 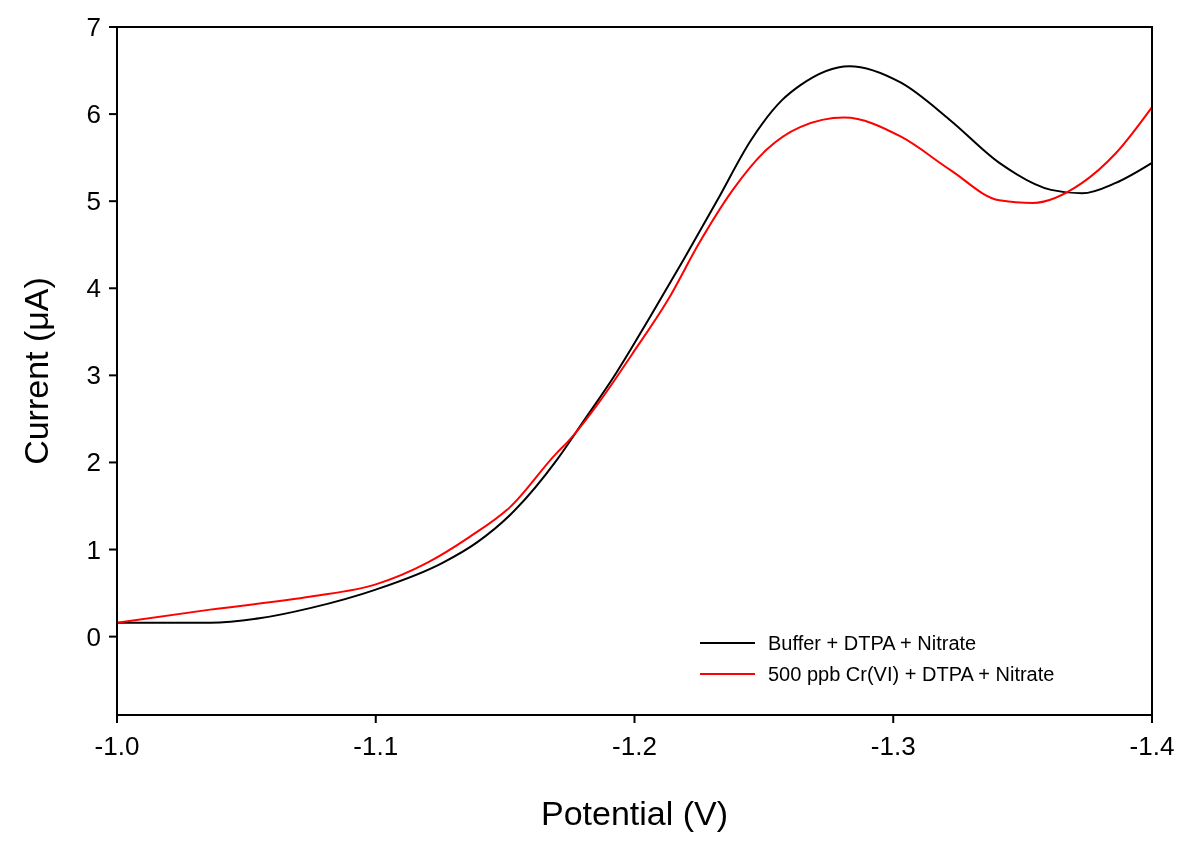 I want to click on y-tick-label: 4, so click(x=93, y=288).